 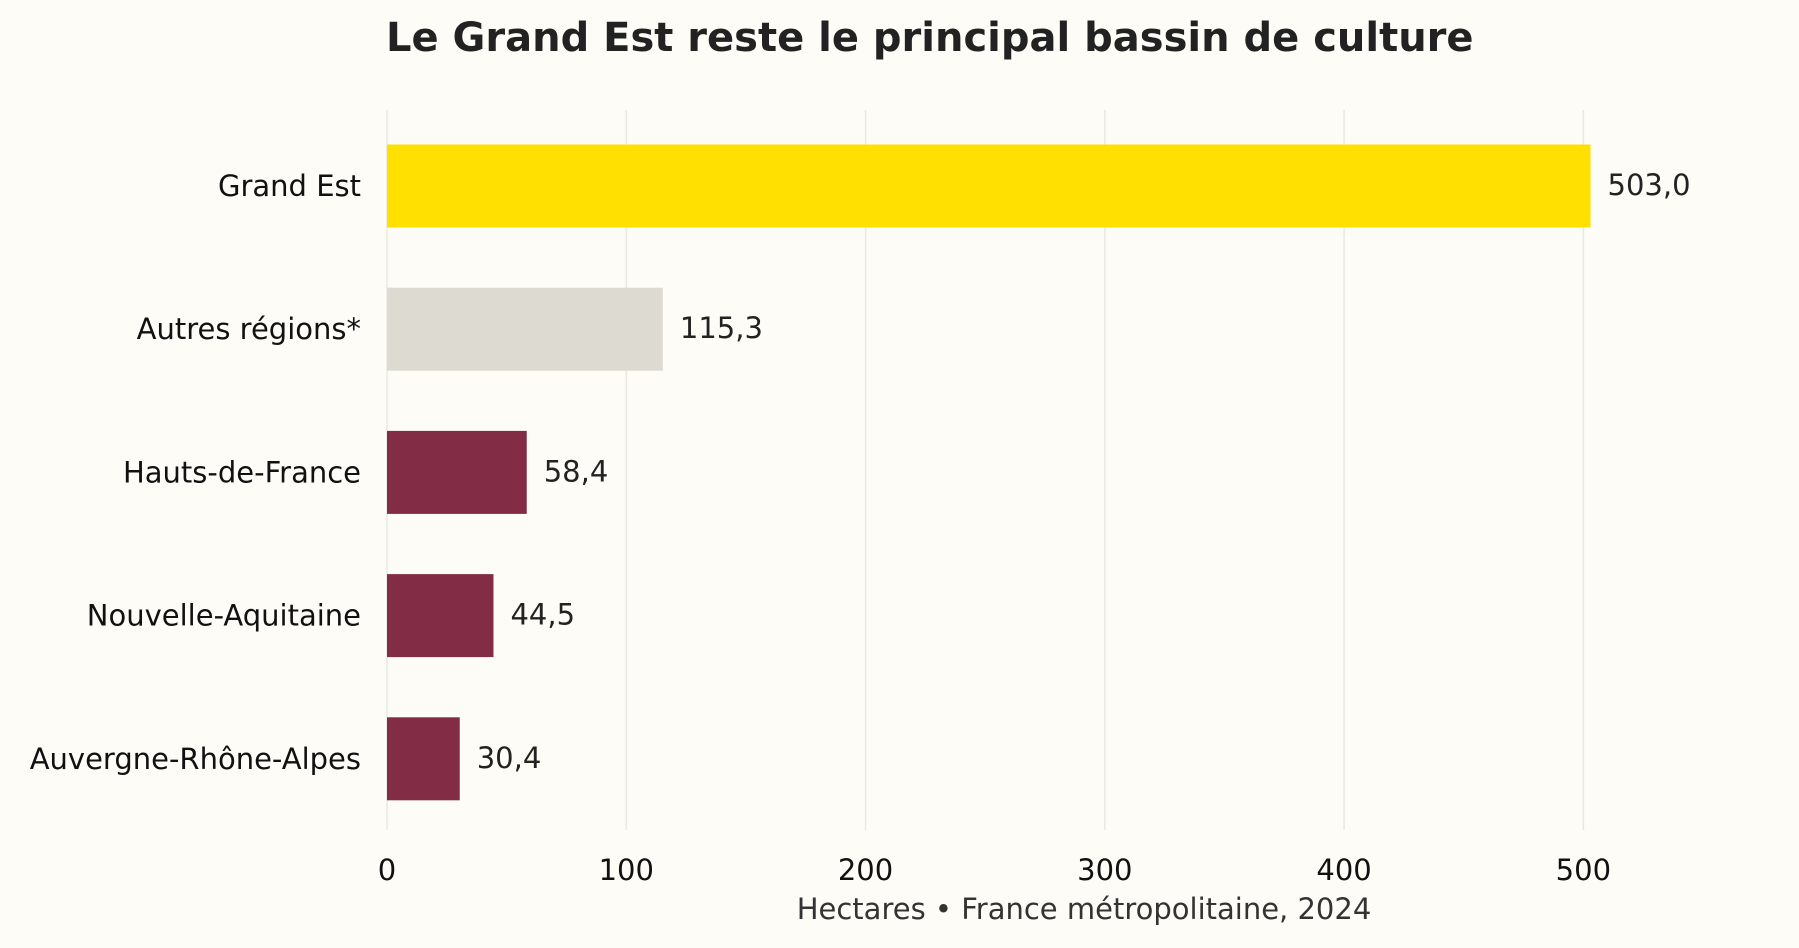 I want to click on category-label: Autres régions*, so click(x=249, y=329).